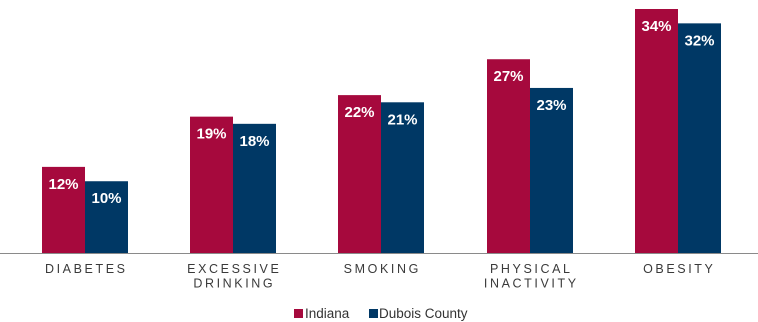 This screenshot has width=758, height=322. Describe the element at coordinates (106, 198) in the screenshot. I see `data-label-dubois-county-0: 10%` at that location.